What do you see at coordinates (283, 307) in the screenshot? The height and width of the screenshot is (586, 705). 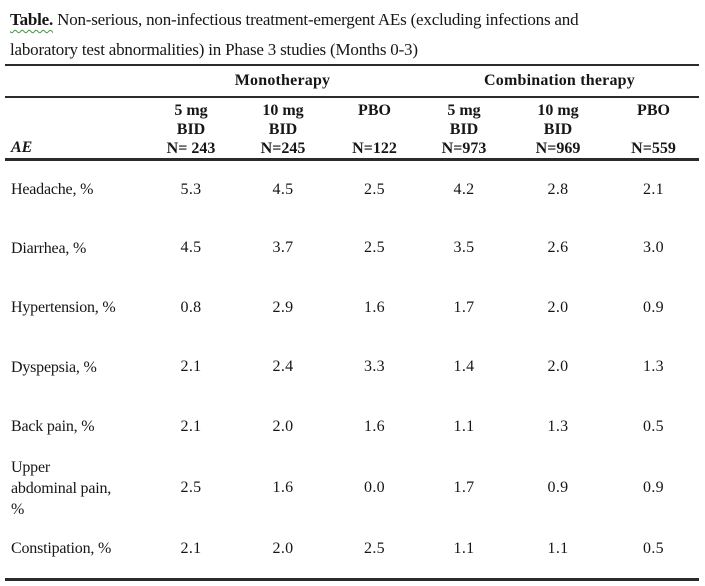 I see `value-cell: 2.9` at bounding box center [283, 307].